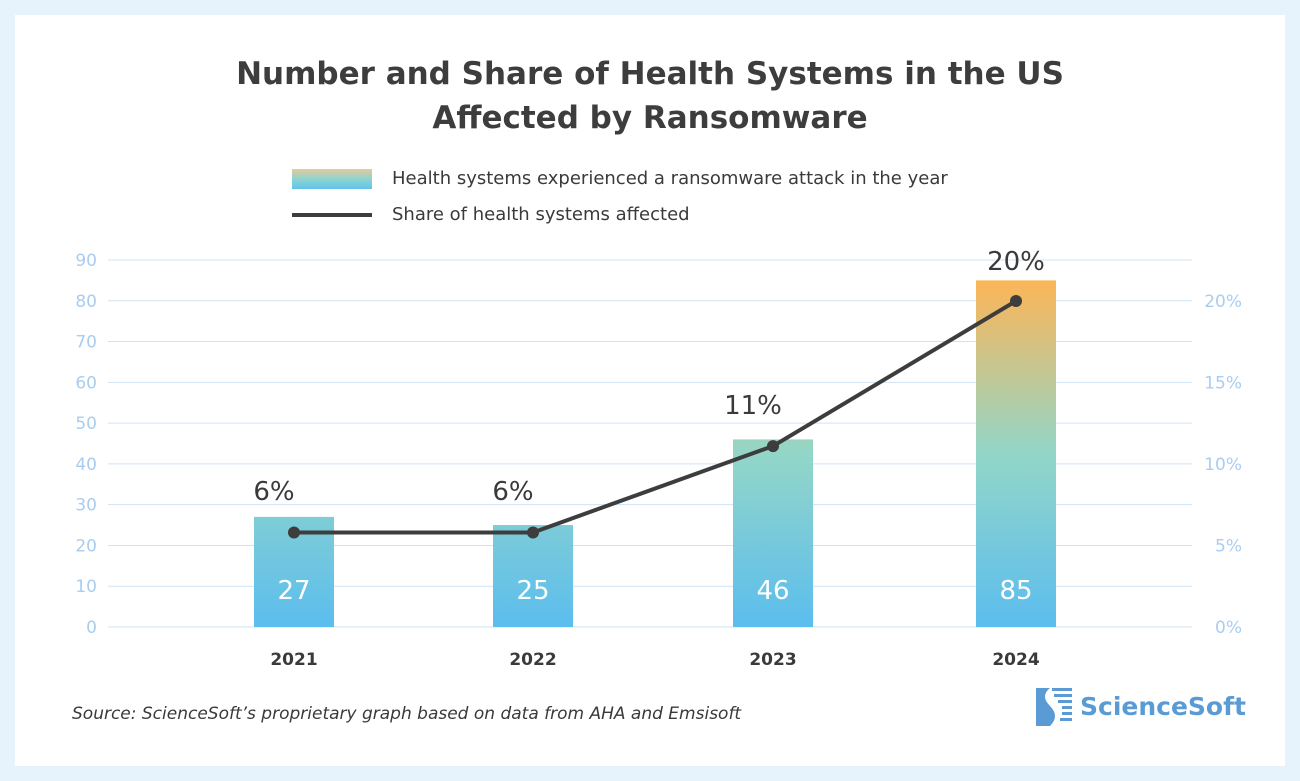 This screenshot has height=781, width=1300. What do you see at coordinates (1016, 262) in the screenshot?
I see `share-label: 20%` at bounding box center [1016, 262].